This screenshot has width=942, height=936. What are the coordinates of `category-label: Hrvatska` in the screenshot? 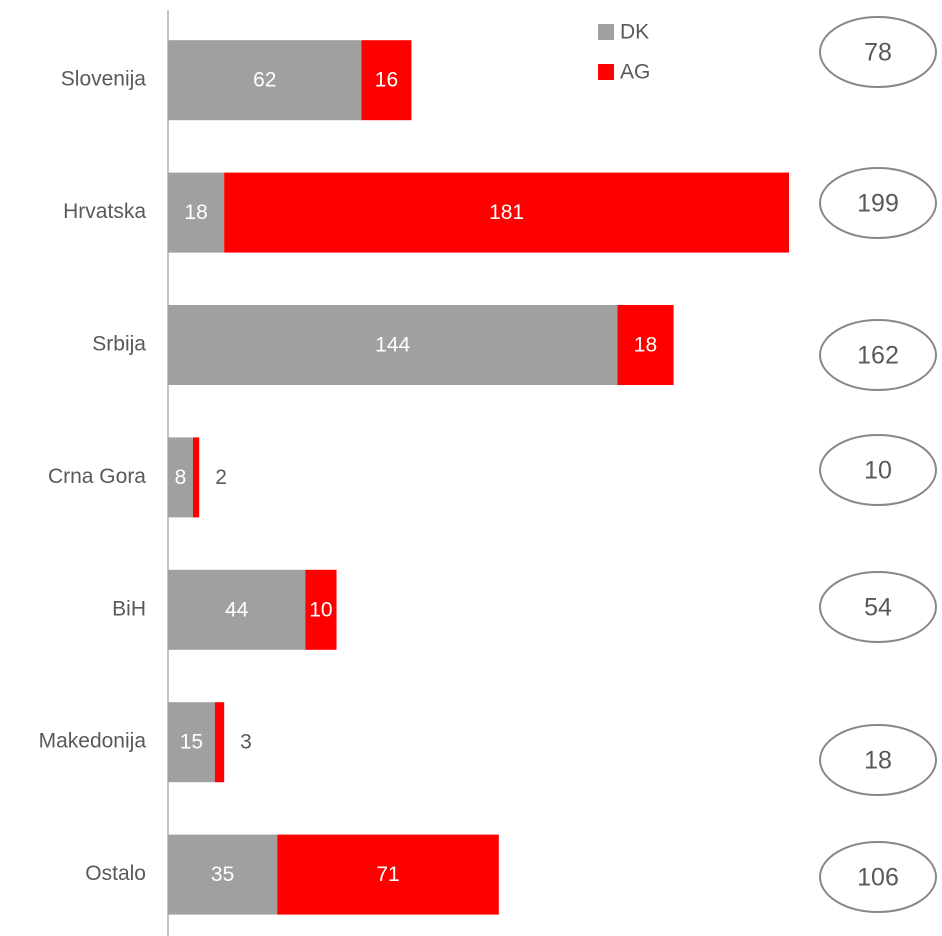 It's located at (104, 211).